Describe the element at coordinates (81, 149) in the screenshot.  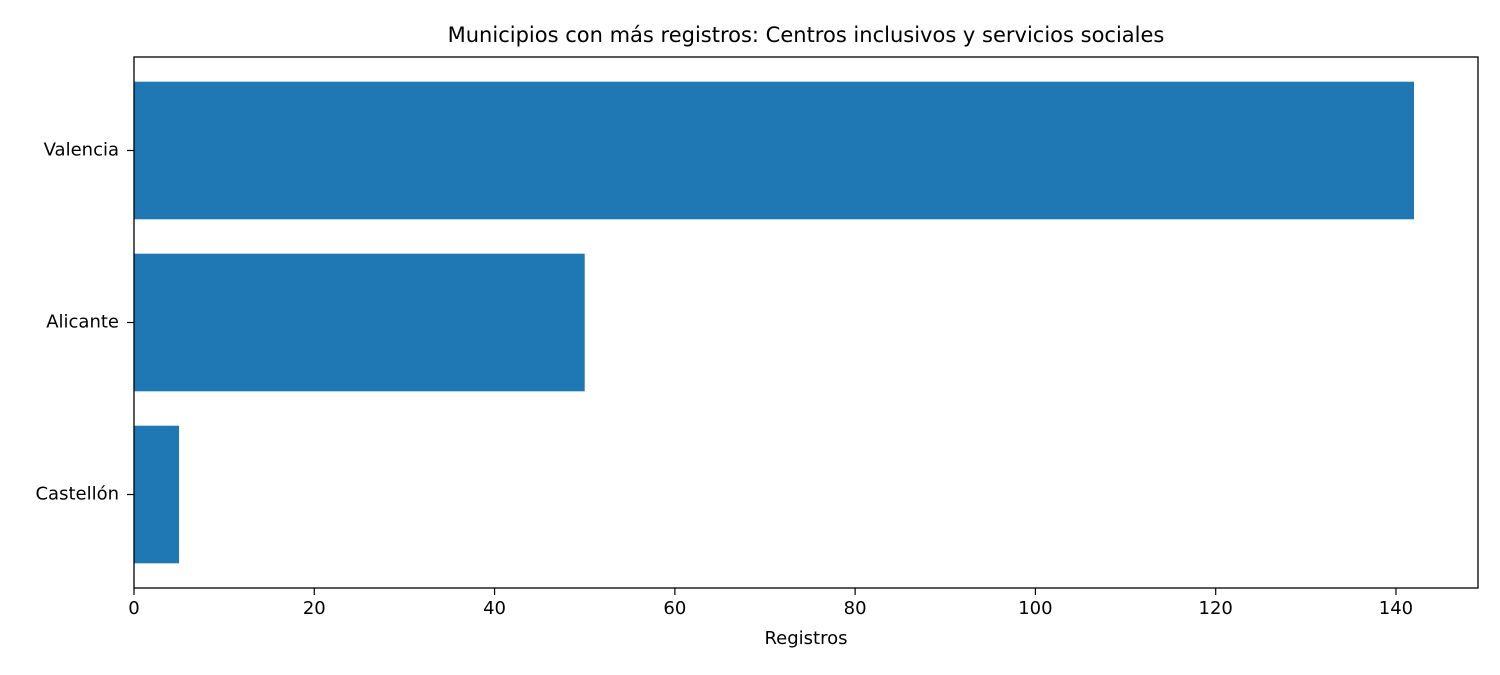
I see `y-tick-label: Valencia` at that location.